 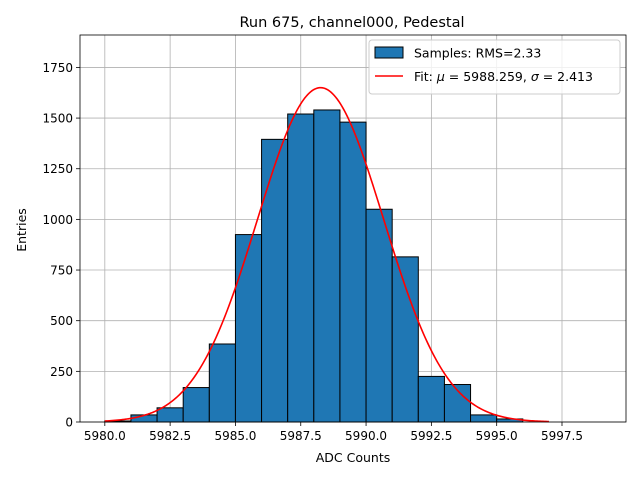 What do you see at coordinates (566, 76) in the screenshot?
I see `legend-fit-sigma-value: = 2.413` at bounding box center [566, 76].